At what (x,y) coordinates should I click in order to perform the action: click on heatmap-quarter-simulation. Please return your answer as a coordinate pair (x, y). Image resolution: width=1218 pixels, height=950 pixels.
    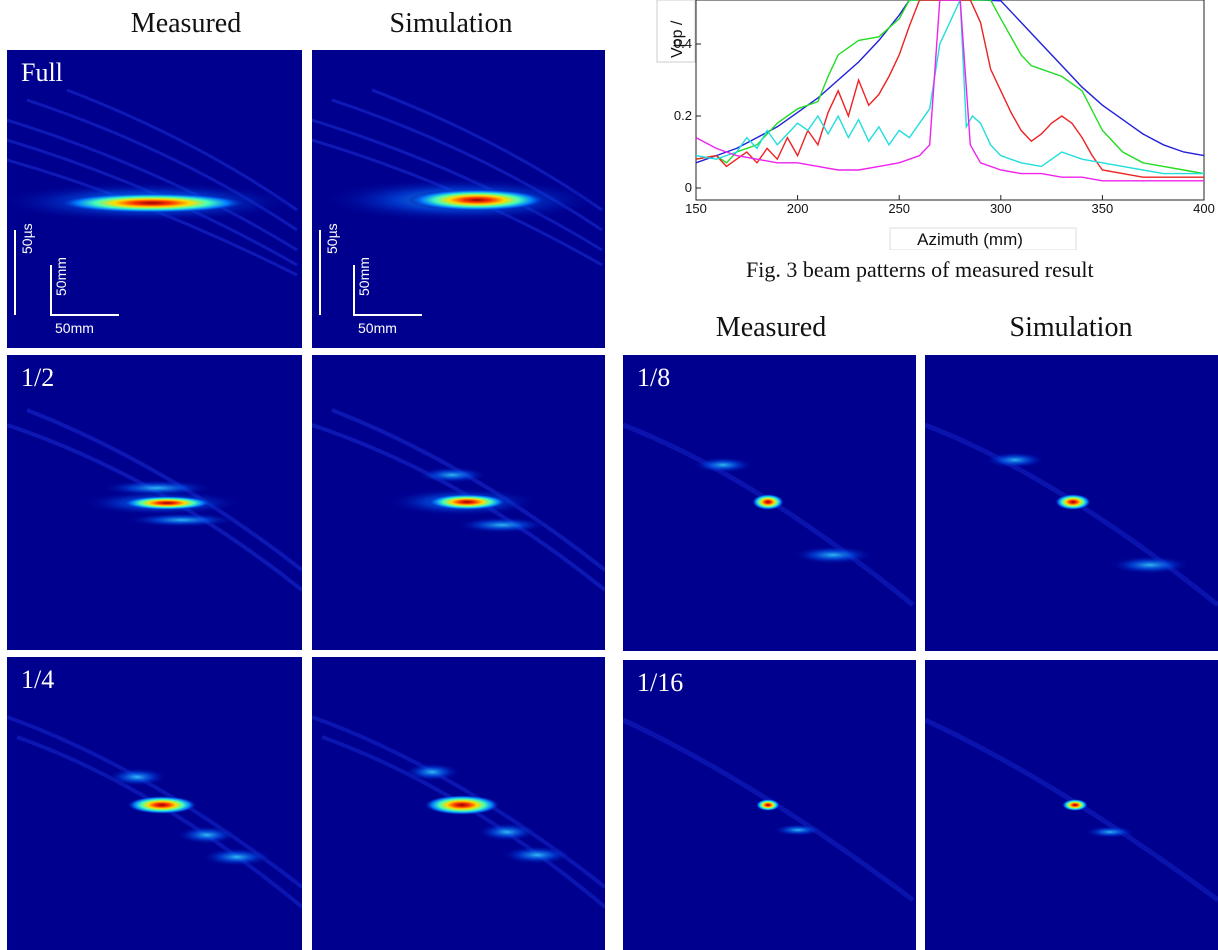
    Looking at the image, I should click on (458, 803).